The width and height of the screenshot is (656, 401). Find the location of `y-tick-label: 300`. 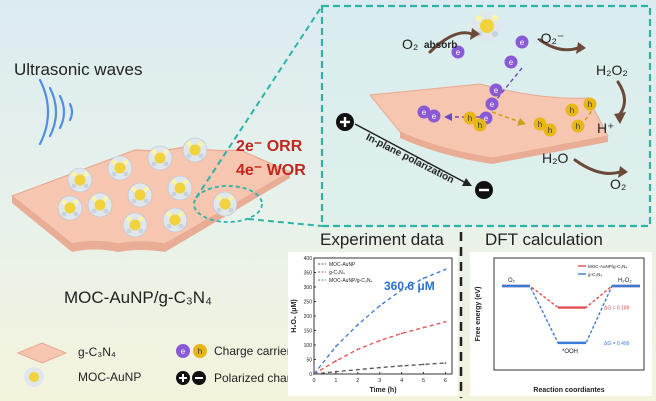

y-tick-label: 300 is located at coordinates (308, 288).